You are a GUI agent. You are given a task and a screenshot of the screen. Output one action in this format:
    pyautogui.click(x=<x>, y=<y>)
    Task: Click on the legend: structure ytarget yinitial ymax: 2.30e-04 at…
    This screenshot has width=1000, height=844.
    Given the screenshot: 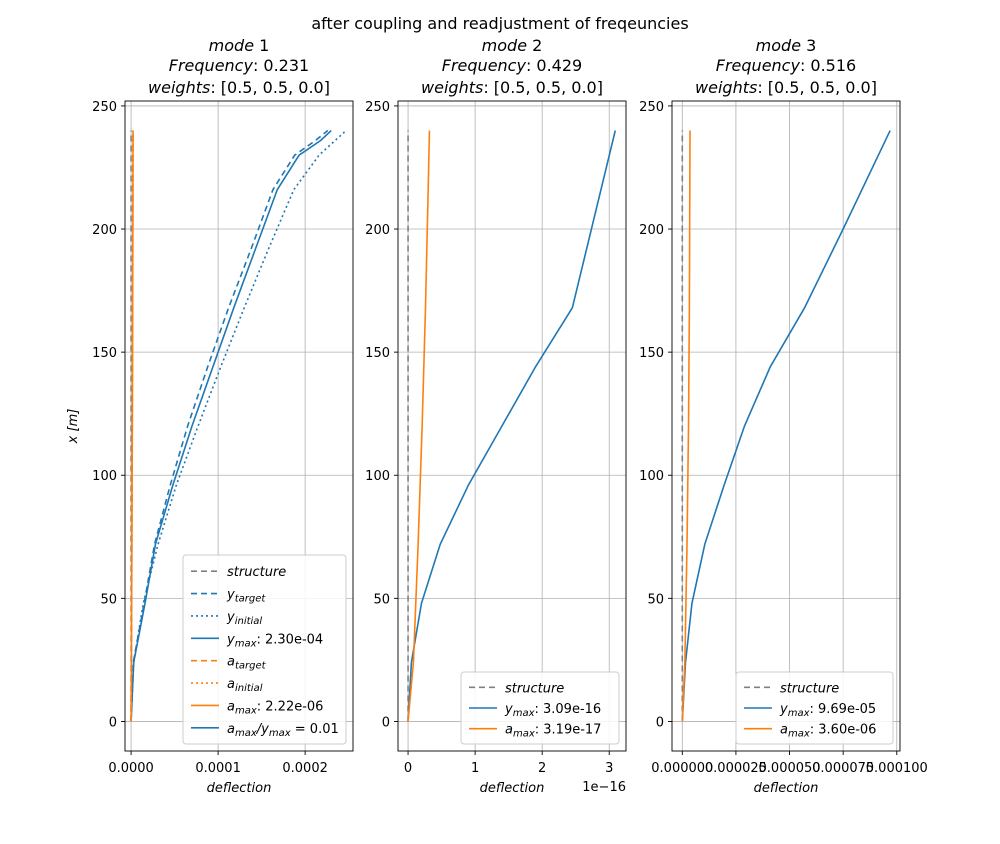 What is the action you would take?
    pyautogui.click(x=264, y=649)
    